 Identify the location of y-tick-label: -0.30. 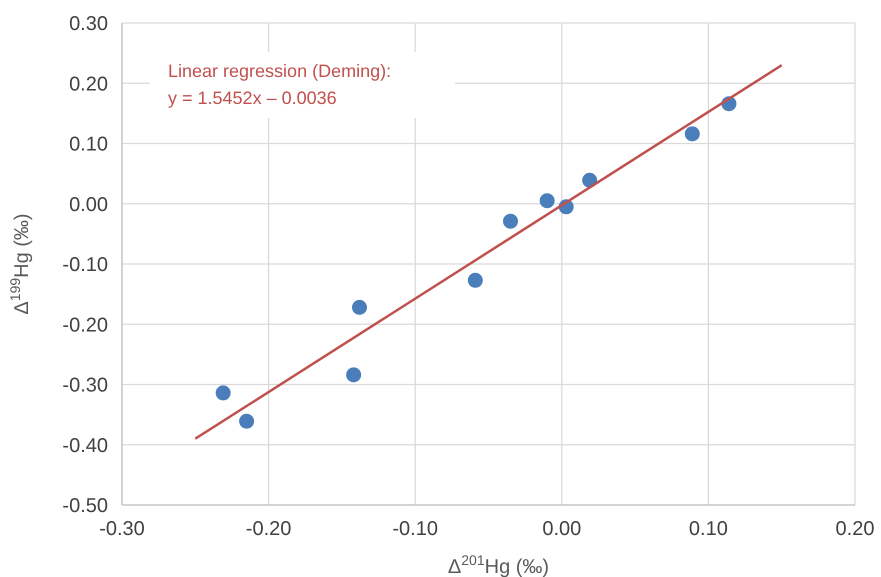
(85, 385).